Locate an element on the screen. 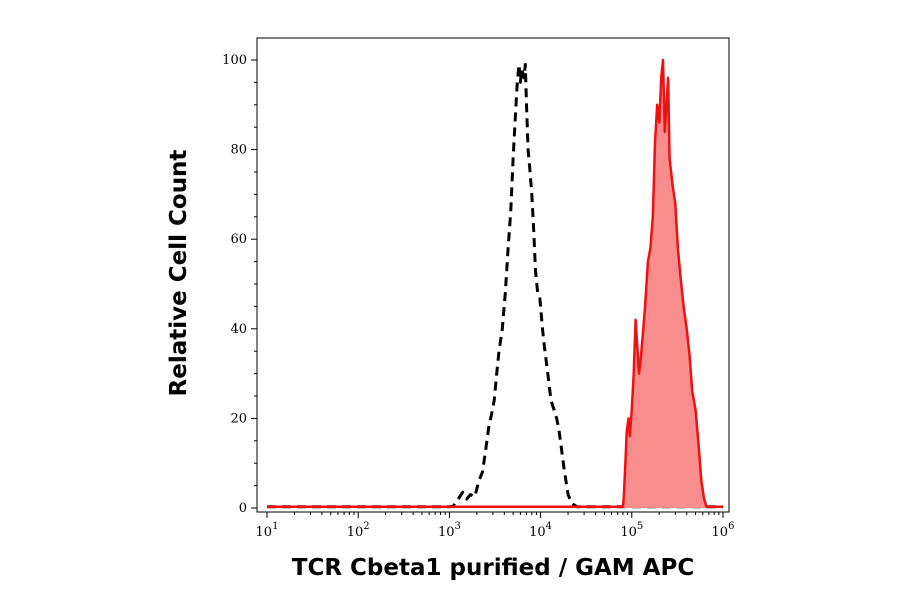 This screenshot has width=900, height=594. y-tick-label-40: 40 is located at coordinates (238, 329).